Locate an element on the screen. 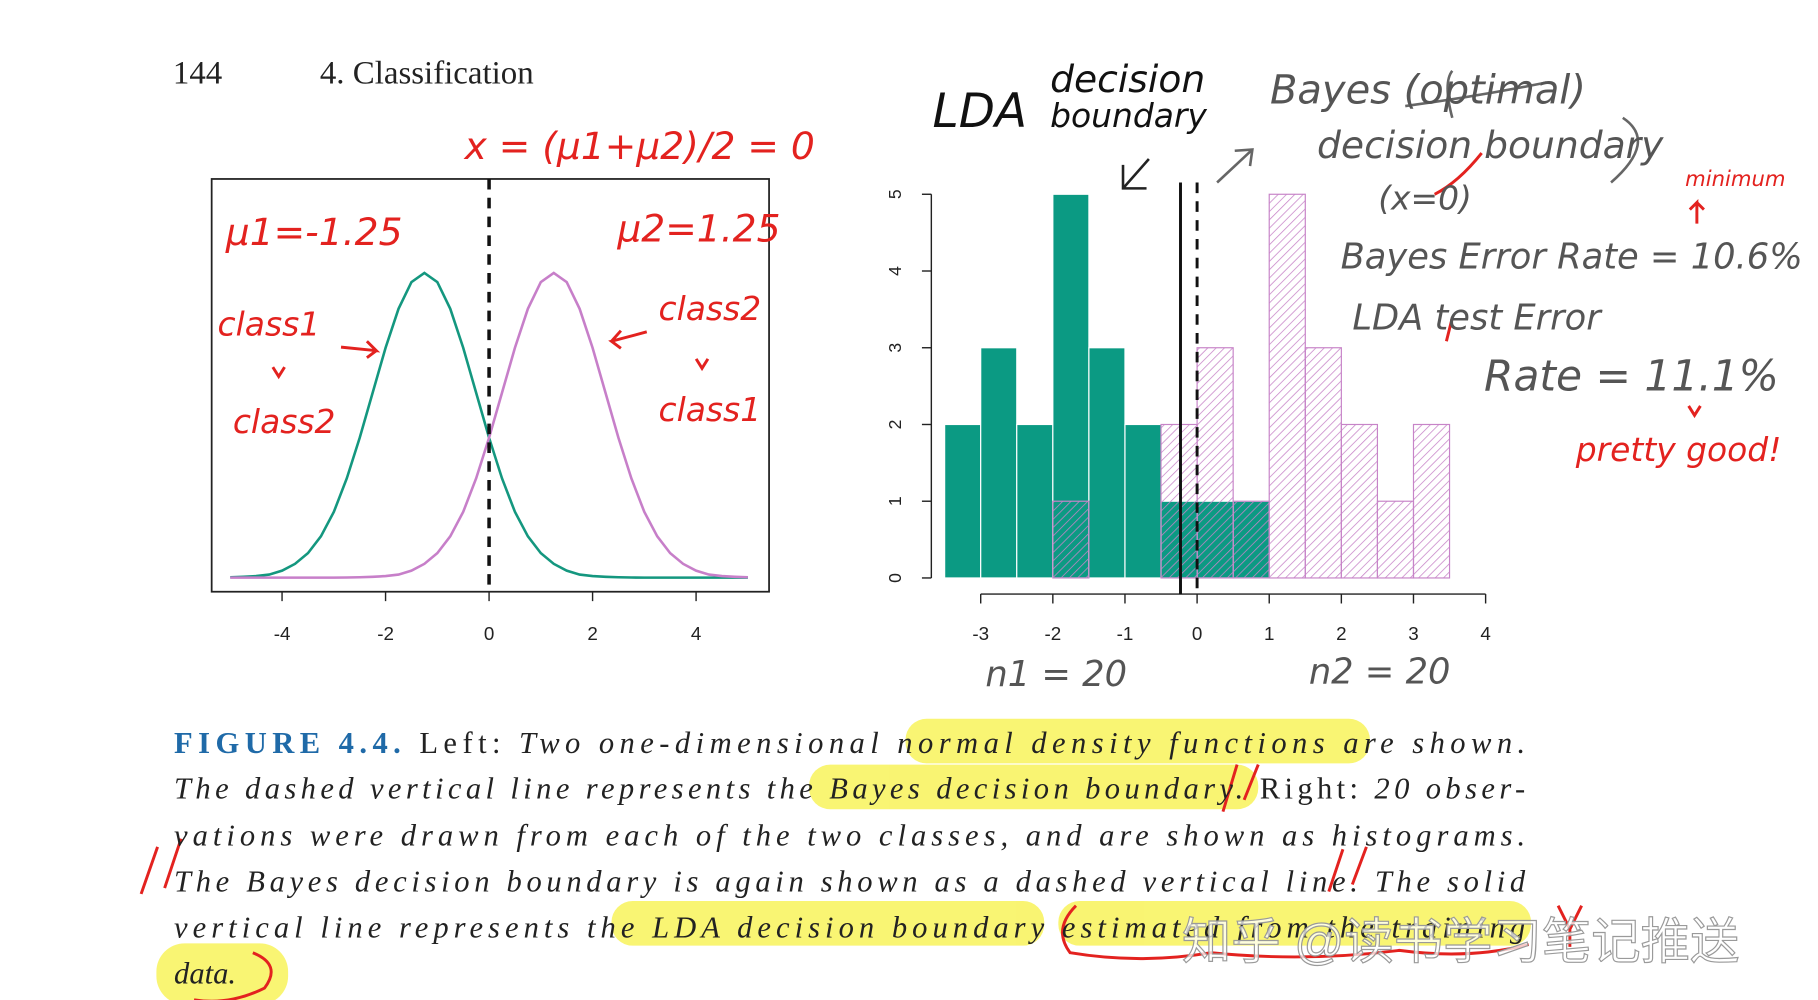 This screenshot has height=1000, width=1818. caption-span: FIGURE 4.4. is located at coordinates (287, 743).